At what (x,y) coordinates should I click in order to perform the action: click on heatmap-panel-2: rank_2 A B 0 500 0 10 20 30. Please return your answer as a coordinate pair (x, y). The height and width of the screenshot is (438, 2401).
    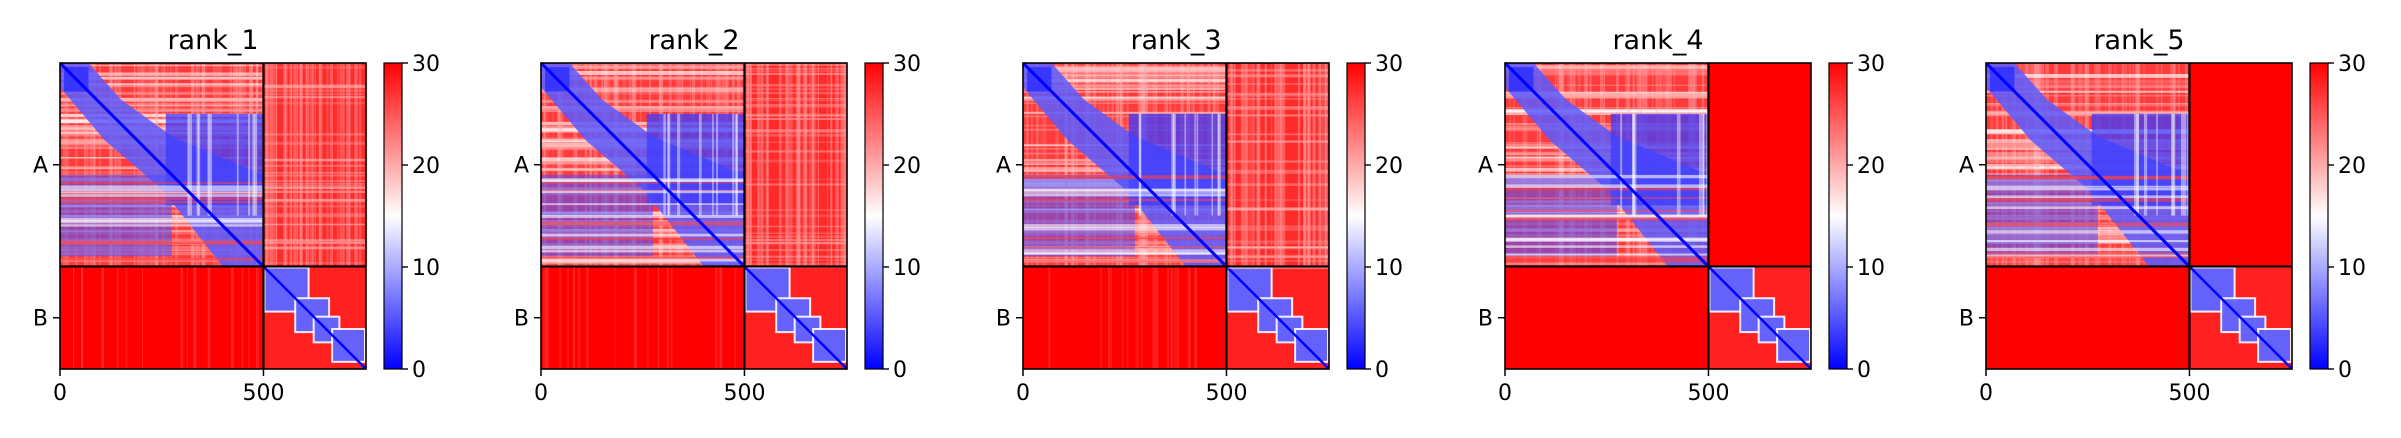
    Looking at the image, I should click on (717, 215).